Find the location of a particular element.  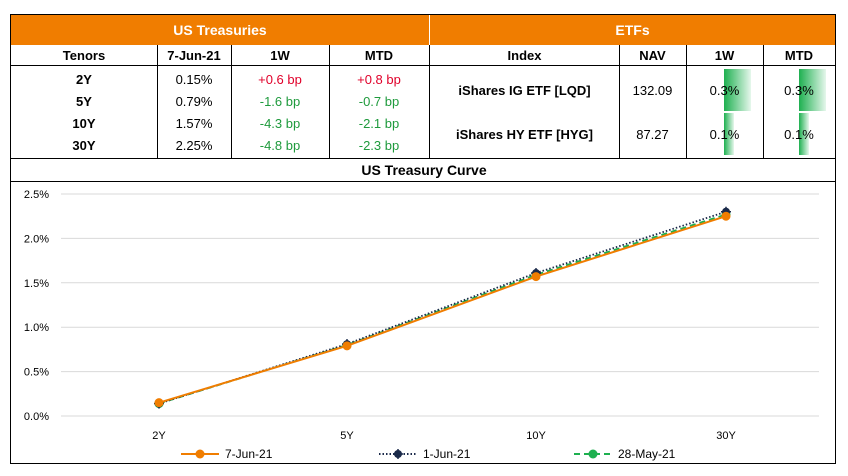

tenor-label: 10Y is located at coordinates (84, 123).